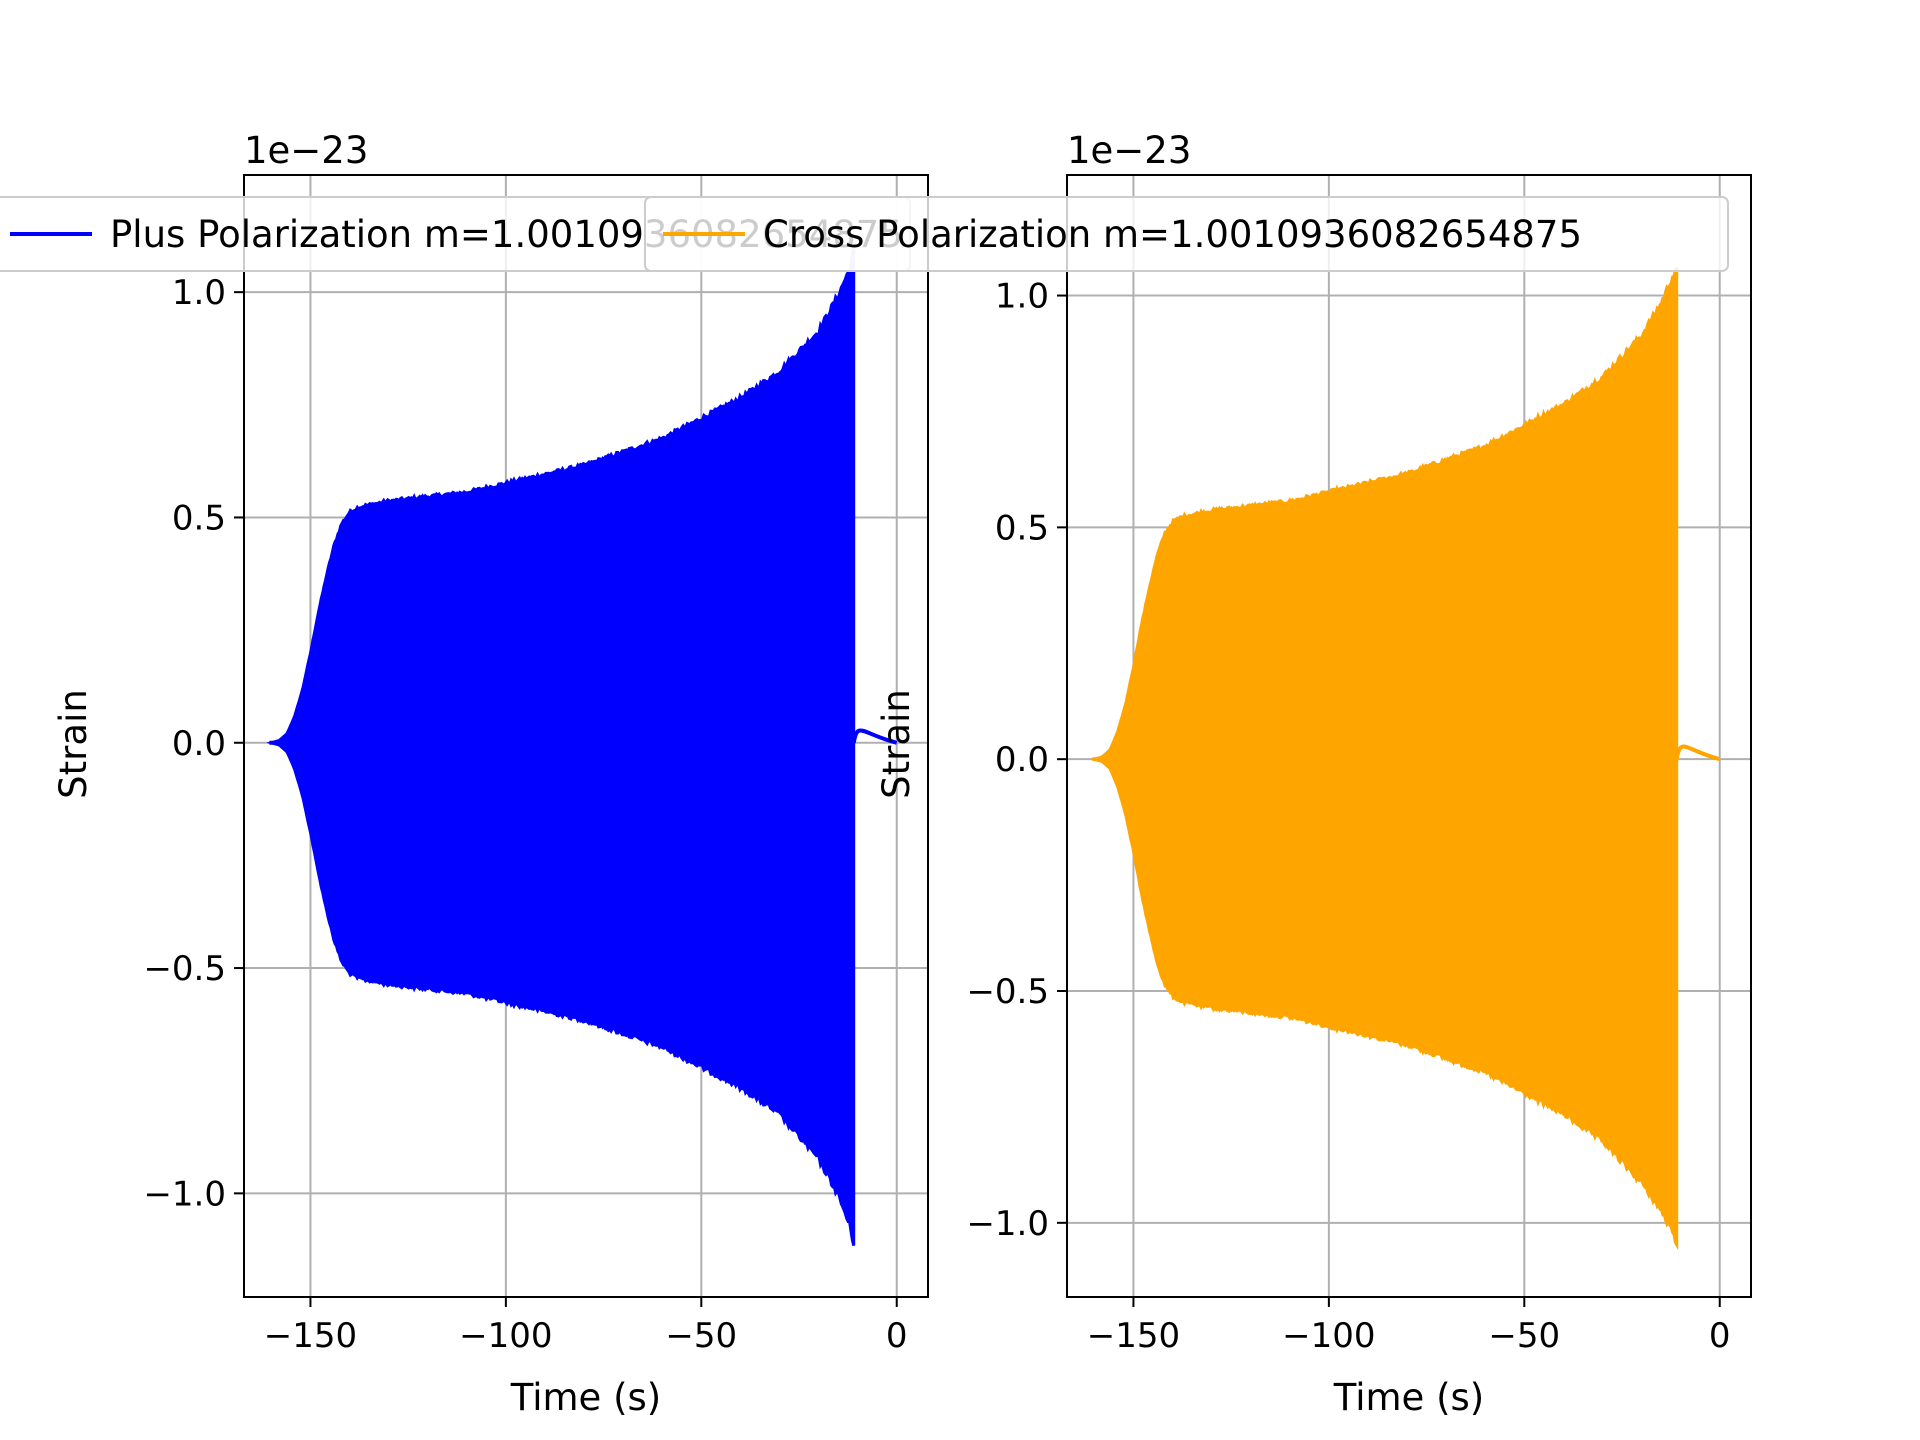 The height and width of the screenshot is (1440, 1920). I want to click on right-y-ticks: −1.0 −0.5 0.0 0.5 1.0, so click(1016, 760).